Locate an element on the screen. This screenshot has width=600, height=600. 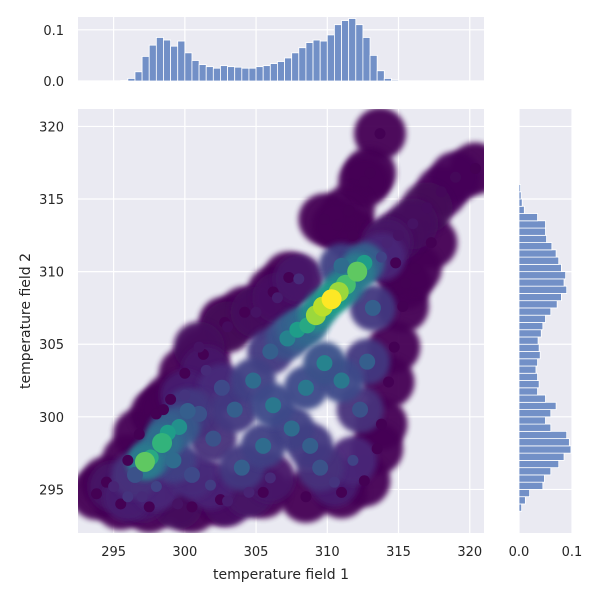
y-tick-labels: 295 300 305 310 315 320 is located at coordinates (51, 309).